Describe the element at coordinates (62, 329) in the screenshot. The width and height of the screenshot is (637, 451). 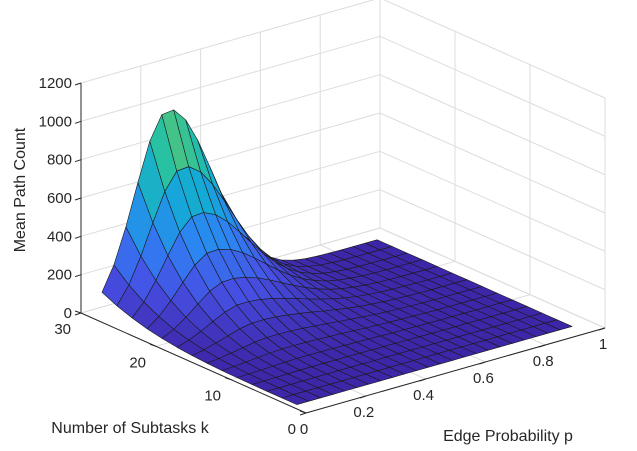
I see `y-tick-label: 30` at that location.